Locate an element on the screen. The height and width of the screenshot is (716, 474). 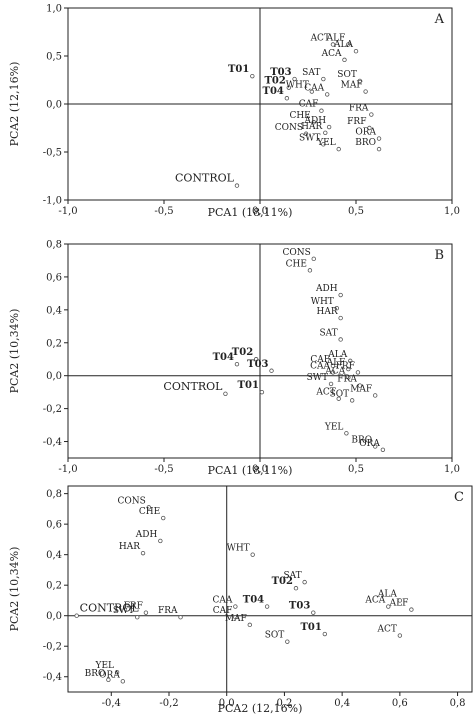
point-label-frf: FRF is located at coordinates (345, 366).